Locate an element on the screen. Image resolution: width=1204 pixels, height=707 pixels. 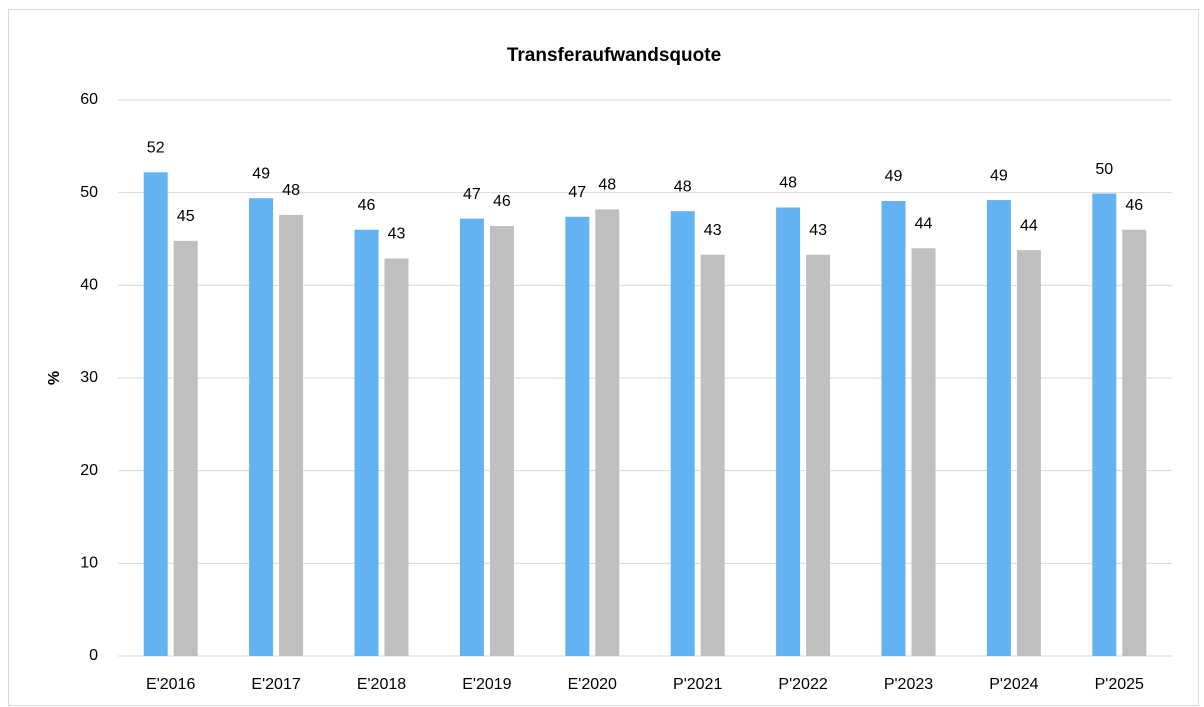
chart-title: Transferaufwandsquote is located at coordinates (614, 55).